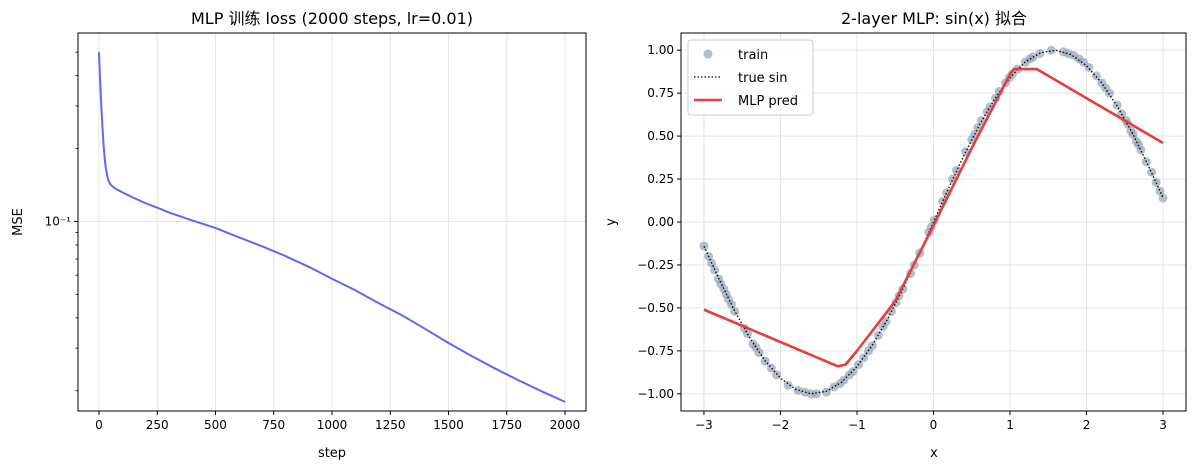  What do you see at coordinates (1087, 425) in the screenshot?
I see `fit-x-tick-label: 2` at bounding box center [1087, 425].